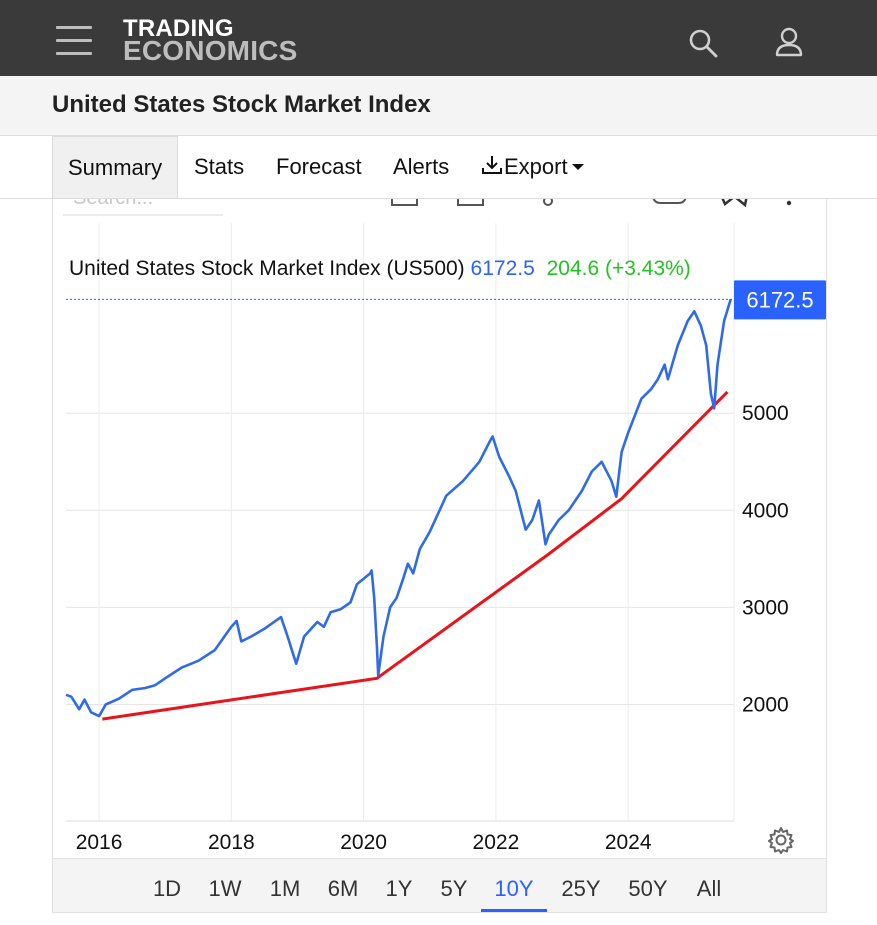  Describe the element at coordinates (74, 41) in the screenshot. I see `menu-icon` at that location.